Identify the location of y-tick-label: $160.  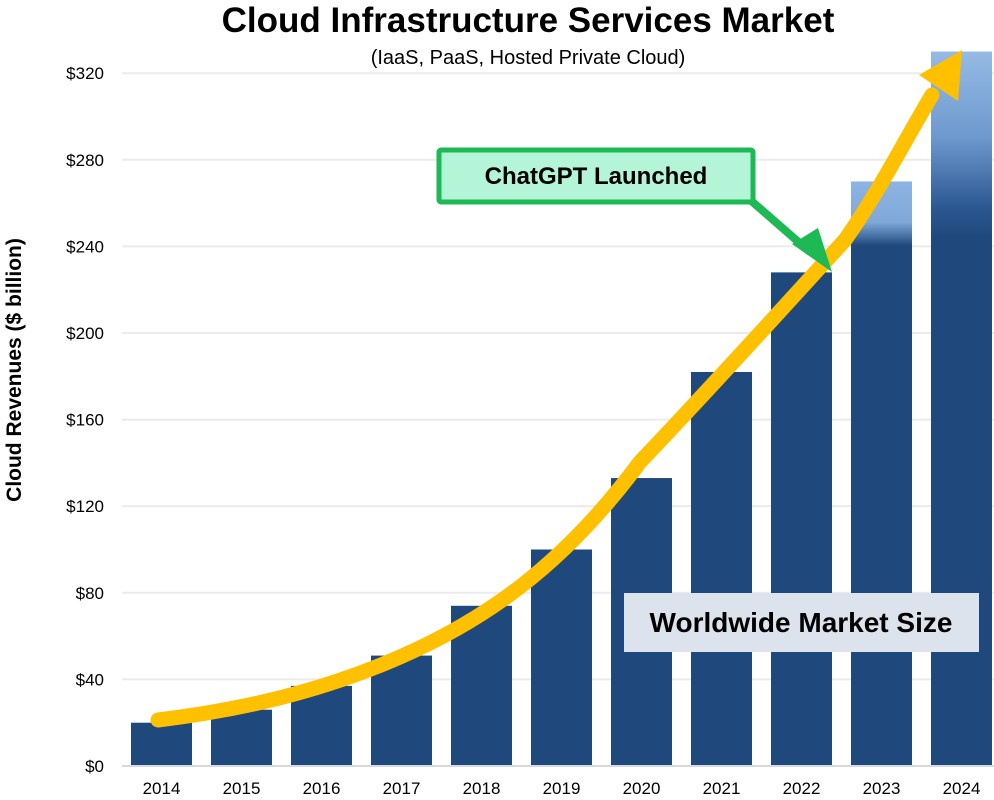
(85, 420).